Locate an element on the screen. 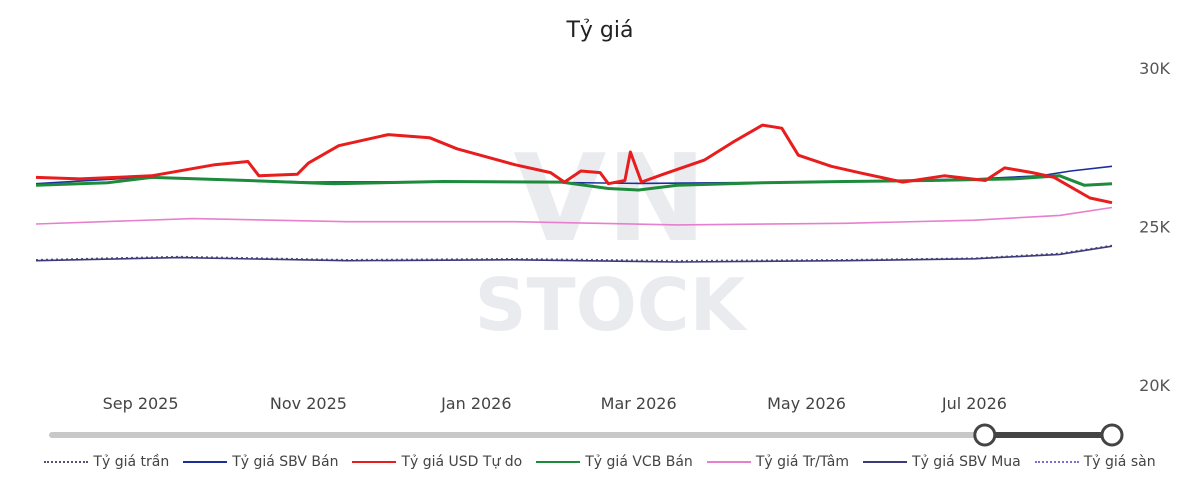  range-slider is located at coordinates (586, 435).